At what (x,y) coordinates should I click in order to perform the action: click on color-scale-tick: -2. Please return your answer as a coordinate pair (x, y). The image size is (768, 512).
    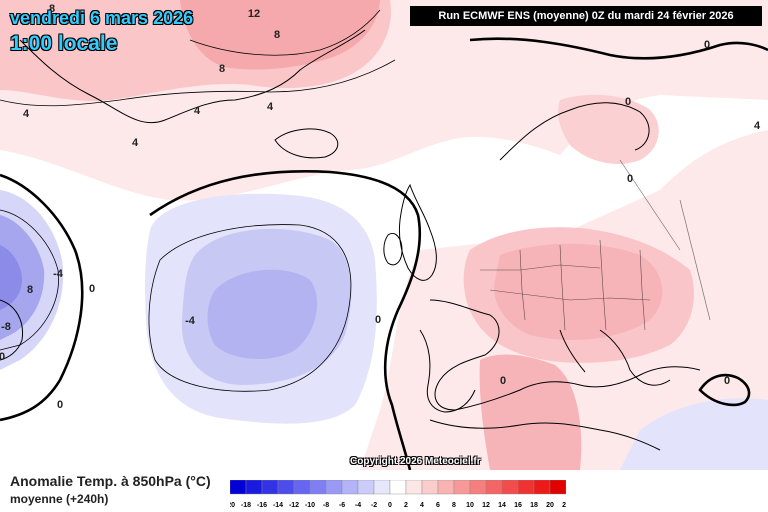
    Looking at the image, I should click on (374, 505).